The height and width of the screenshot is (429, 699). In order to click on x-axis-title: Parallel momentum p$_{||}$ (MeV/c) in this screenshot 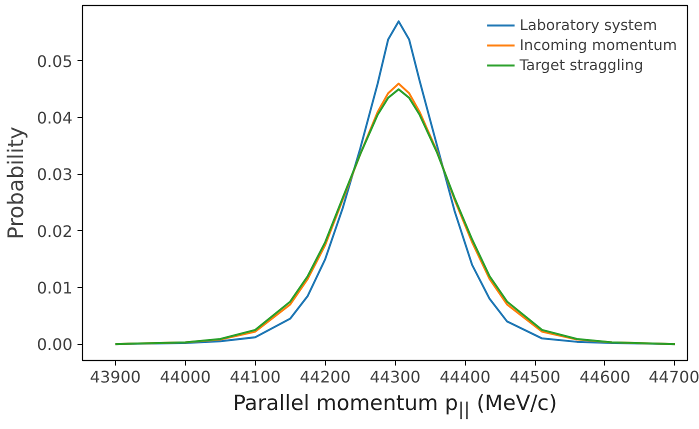, I will do `click(395, 406)`.